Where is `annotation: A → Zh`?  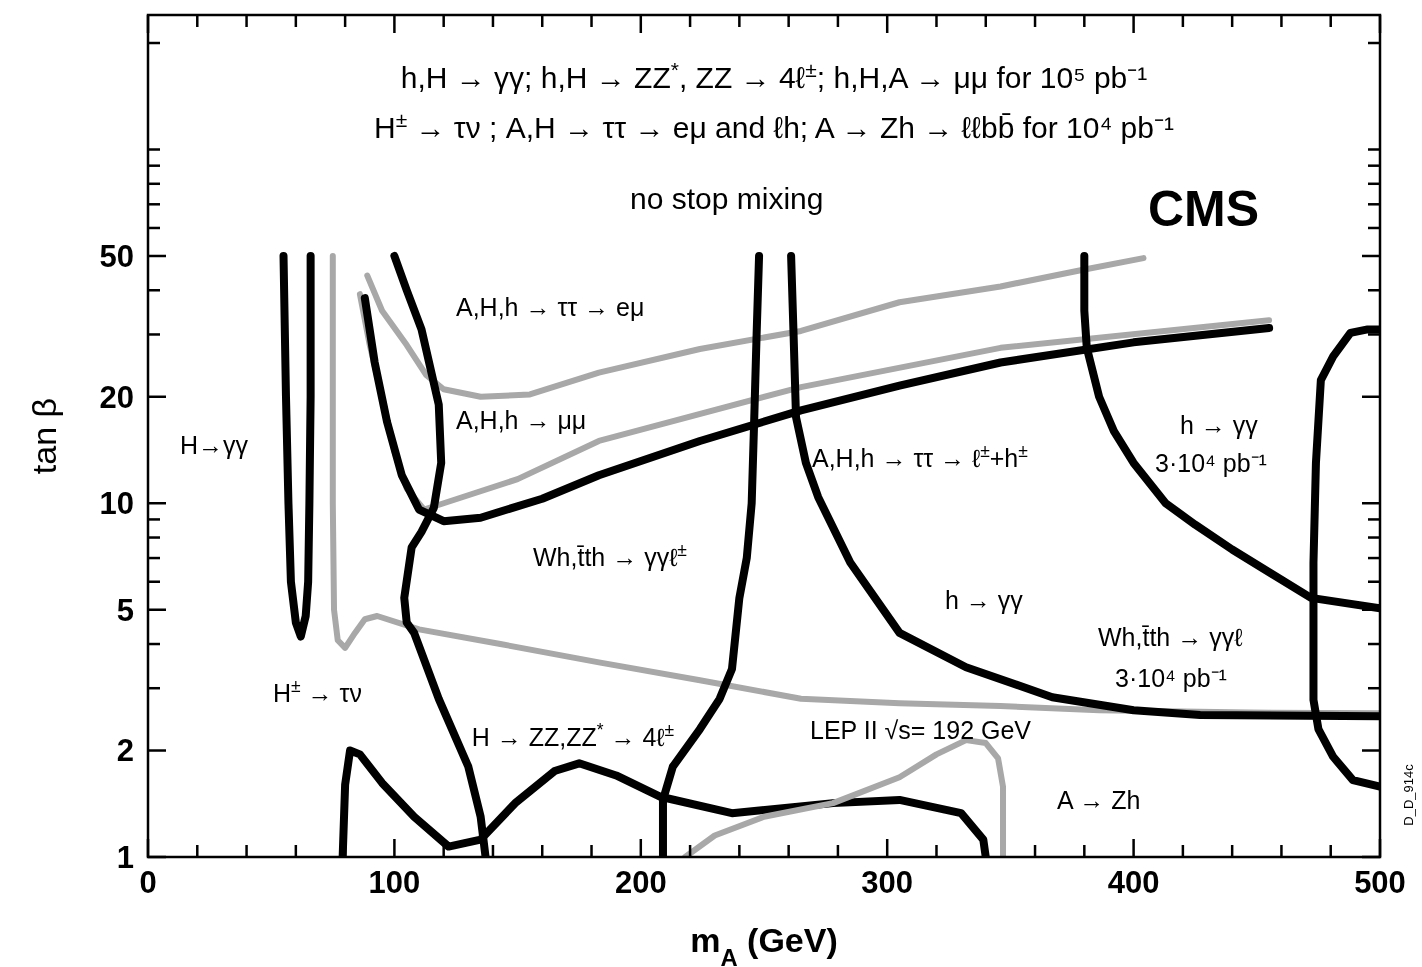 annotation: A → Zh is located at coordinates (1099, 799).